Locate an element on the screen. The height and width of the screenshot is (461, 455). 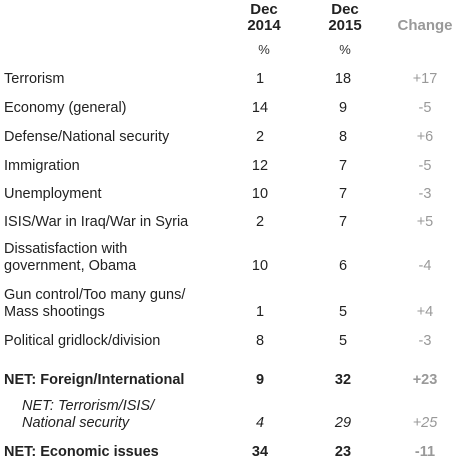
header-dec-2015-month: Dec is located at coordinates (345, 9).